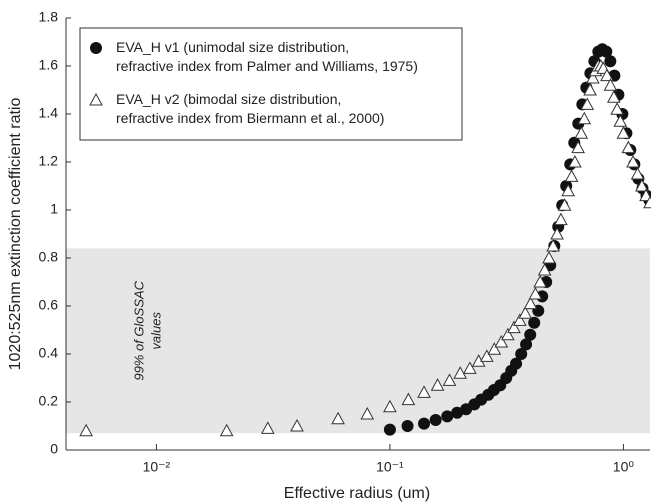 Image resolution: width=651 pixels, height=504 pixels. I want to click on x-tick-label: 10⁰, so click(624, 467).